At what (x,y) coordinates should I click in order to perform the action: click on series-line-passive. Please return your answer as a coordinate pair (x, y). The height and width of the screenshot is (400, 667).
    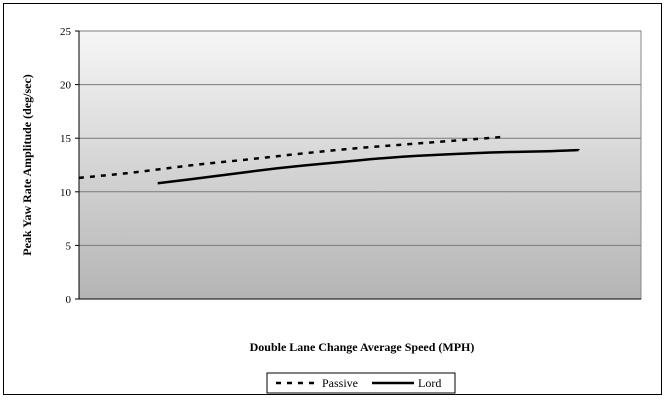
    Looking at the image, I should click on (289, 157).